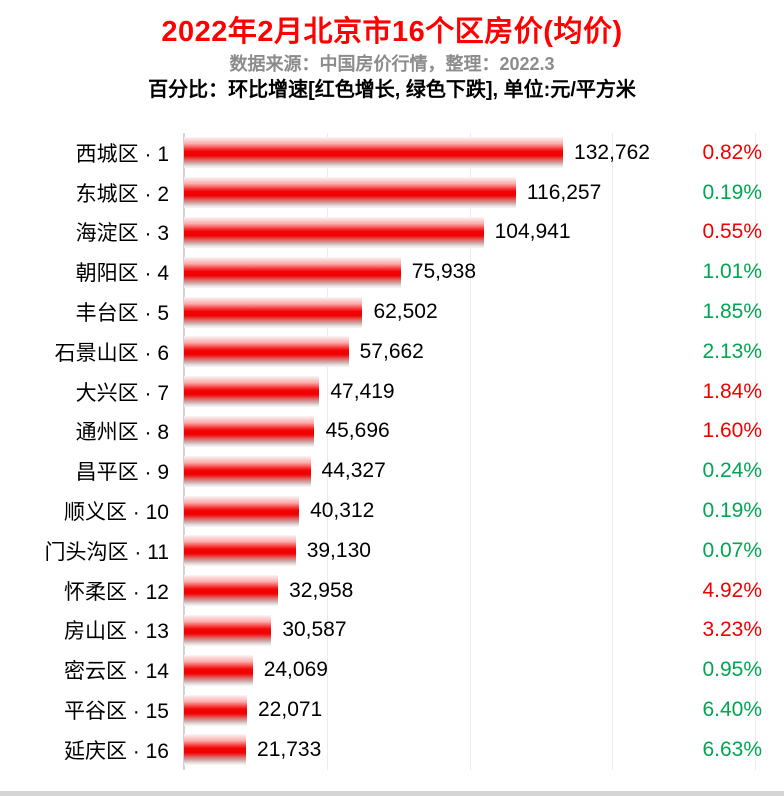  What do you see at coordinates (732, 710) in the screenshot?
I see `percent-change-label: 6.40%` at bounding box center [732, 710].